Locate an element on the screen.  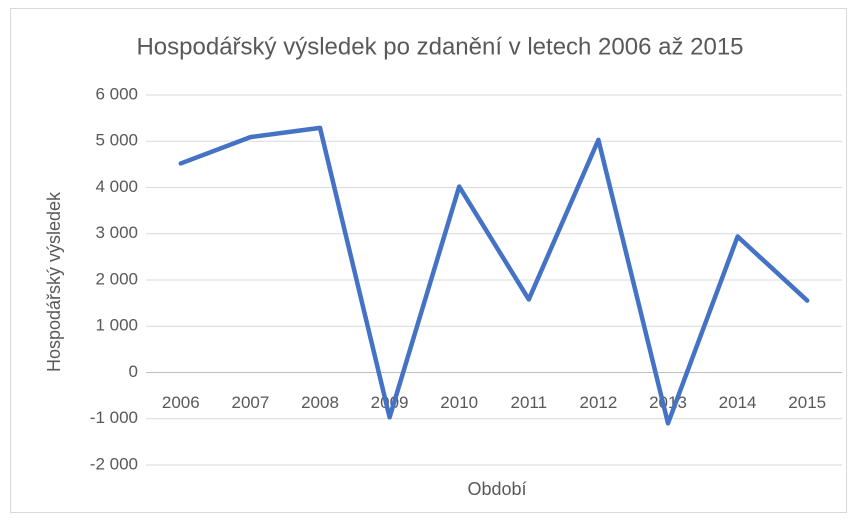
y-tick-label: 4 000 is located at coordinates (116, 186).